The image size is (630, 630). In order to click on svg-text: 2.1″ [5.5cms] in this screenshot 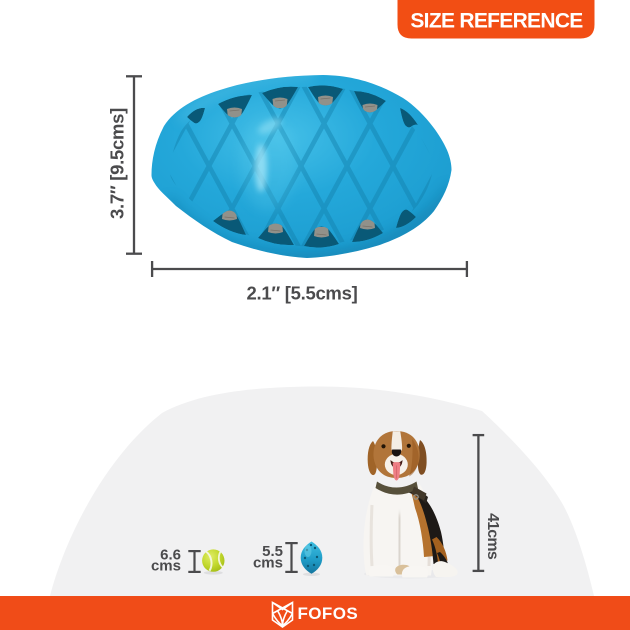, I will do `click(302, 293)`.